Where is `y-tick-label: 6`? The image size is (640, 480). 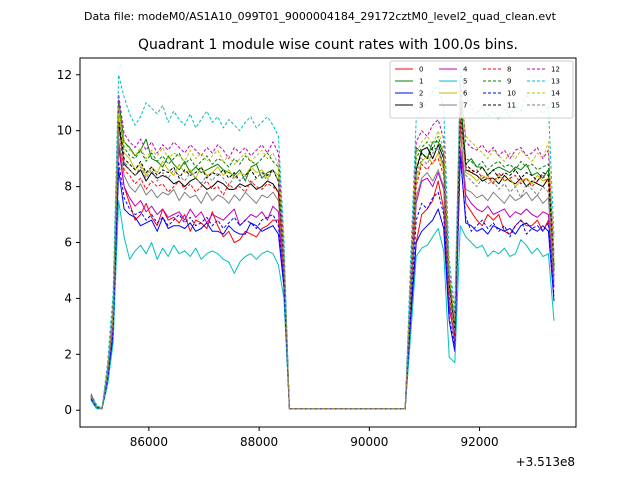
y-tick-label: 6 is located at coordinates (68, 243).